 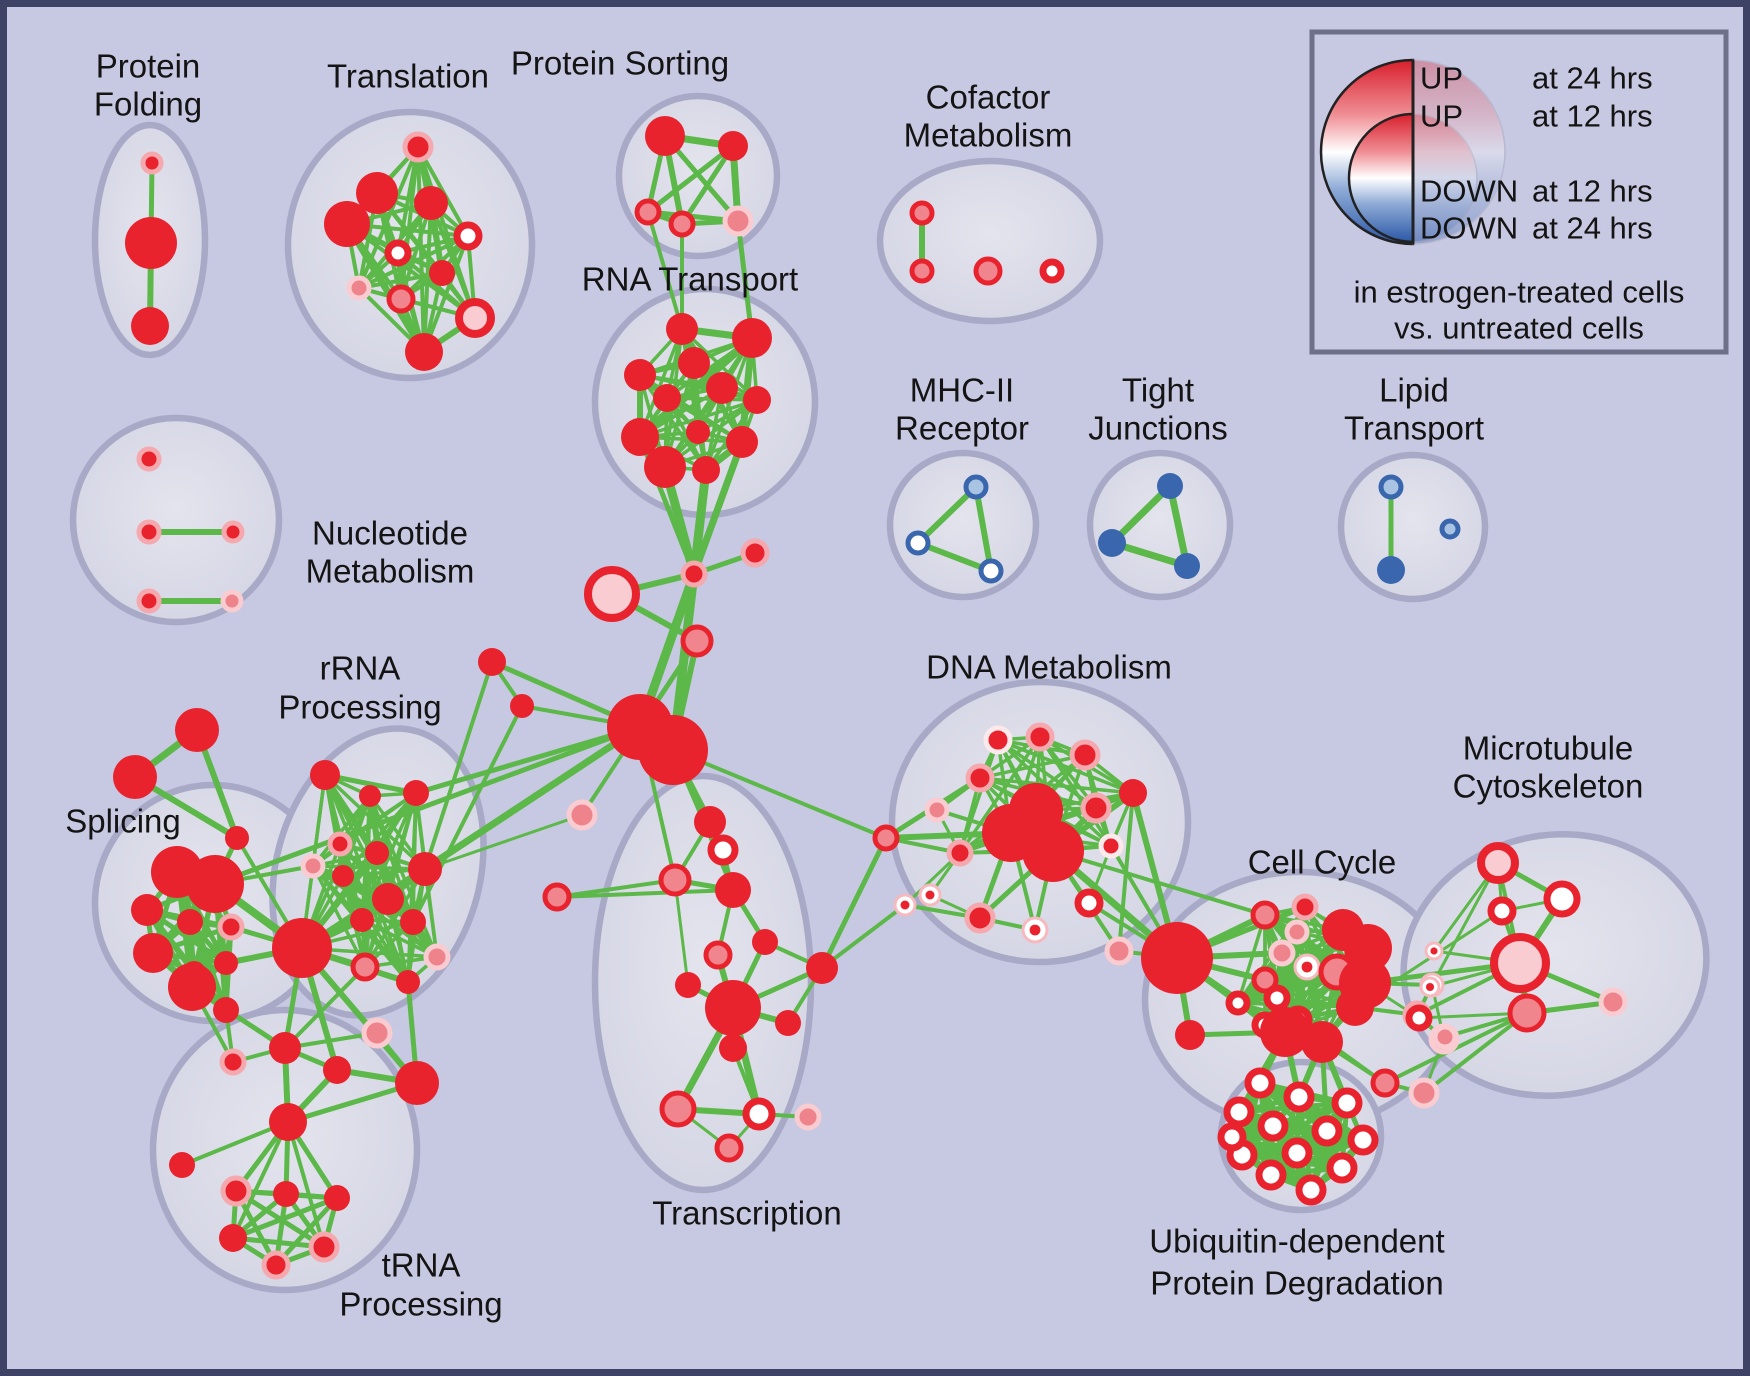 What do you see at coordinates (690, 279) in the screenshot?
I see `cluster-label-rna_transport: RNA Transport` at bounding box center [690, 279].